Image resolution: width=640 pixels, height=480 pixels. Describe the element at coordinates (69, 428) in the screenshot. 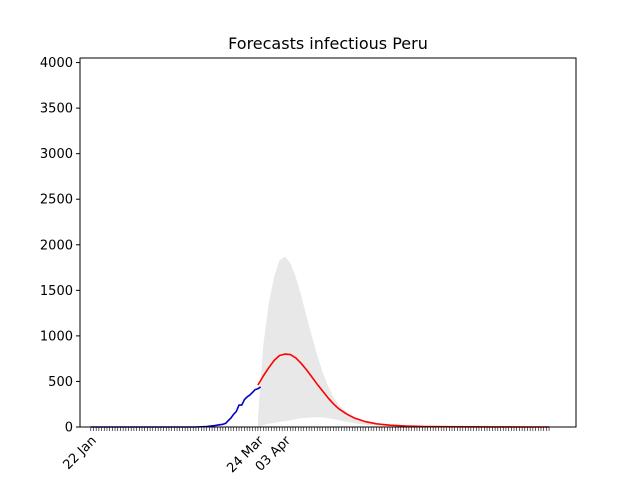

I see `y-tick-label: 0` at that location.